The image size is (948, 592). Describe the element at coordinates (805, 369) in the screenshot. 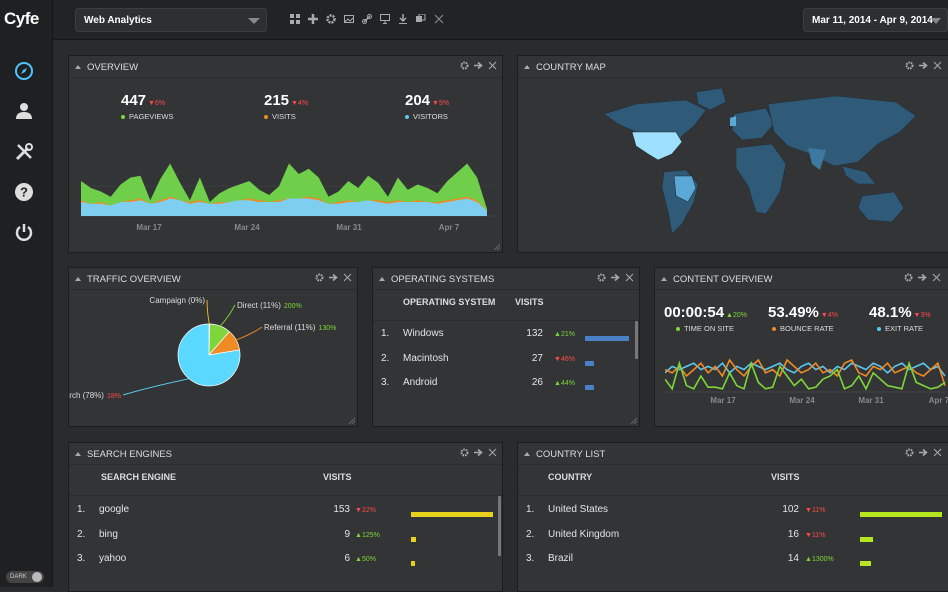

I see `exit-rate-line` at that location.